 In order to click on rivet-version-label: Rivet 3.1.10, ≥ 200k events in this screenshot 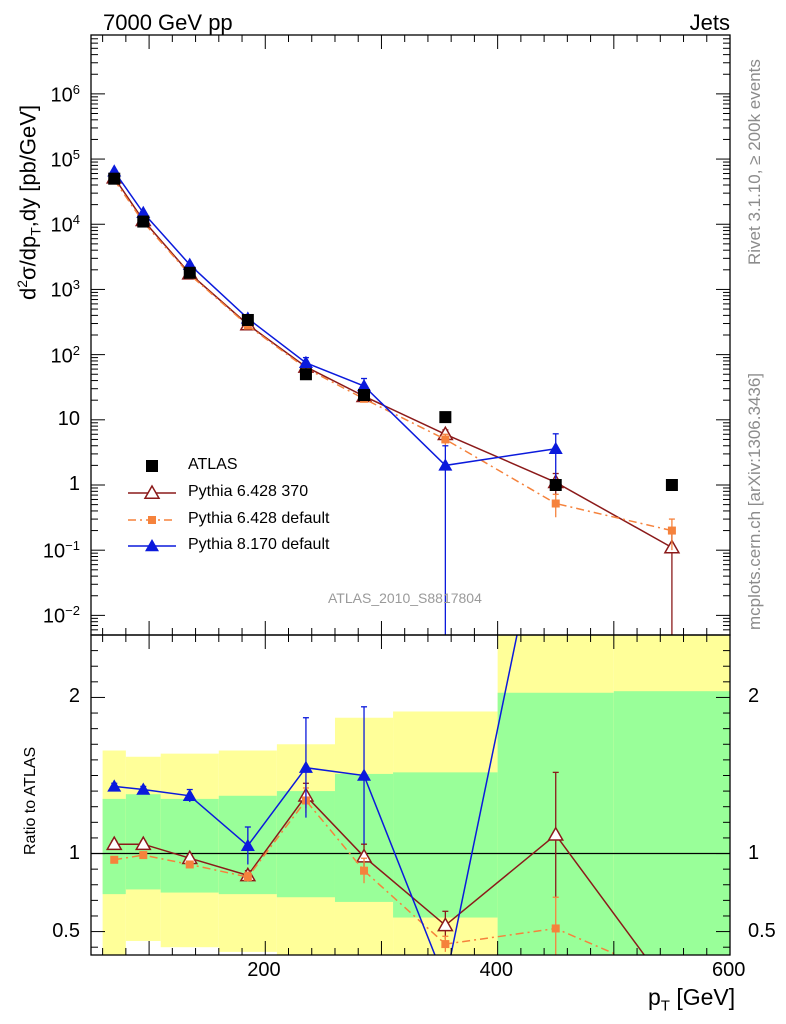, I will do `click(754, 162)`.